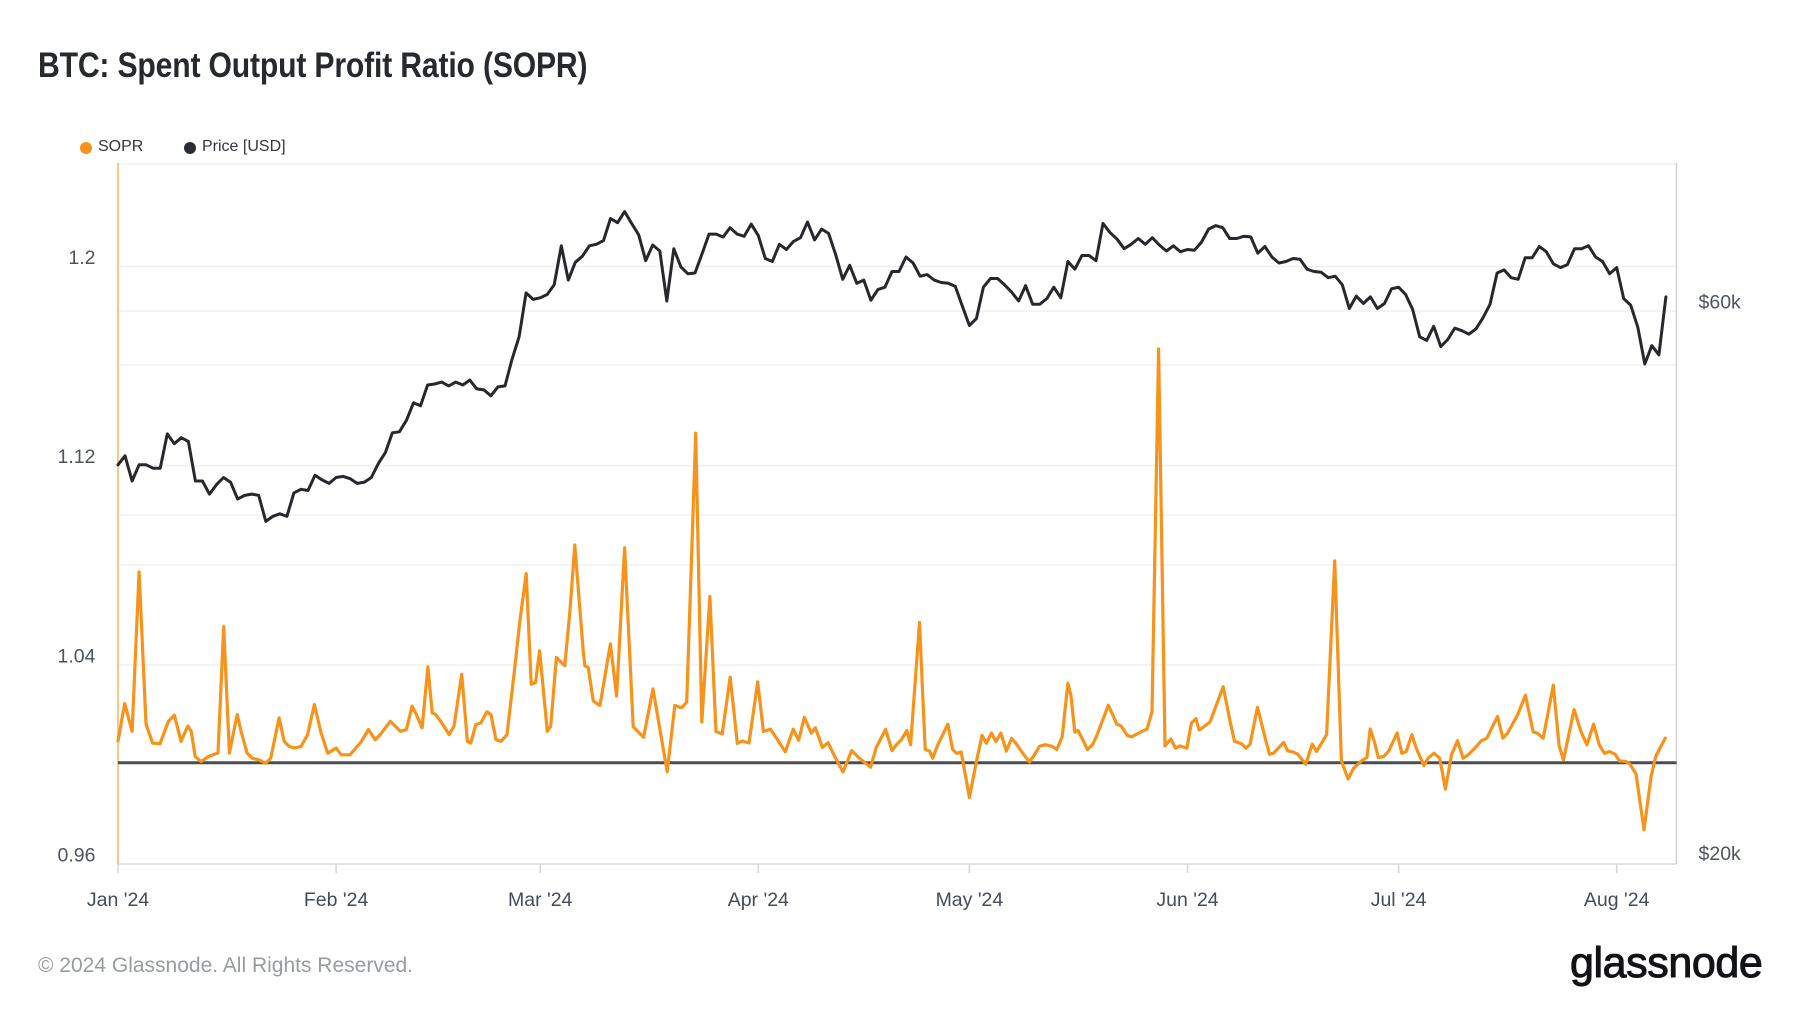 The width and height of the screenshot is (1800, 1013). I want to click on svg-text: Mar '24, so click(540, 900).